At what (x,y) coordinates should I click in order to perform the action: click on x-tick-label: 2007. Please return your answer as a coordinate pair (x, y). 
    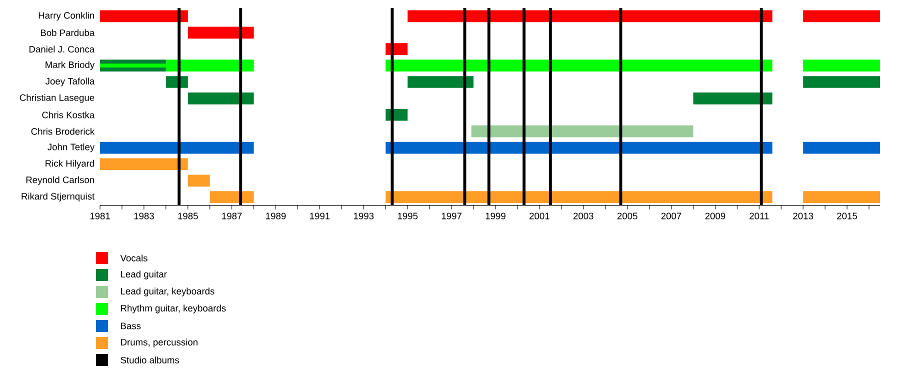
    Looking at the image, I should click on (671, 216).